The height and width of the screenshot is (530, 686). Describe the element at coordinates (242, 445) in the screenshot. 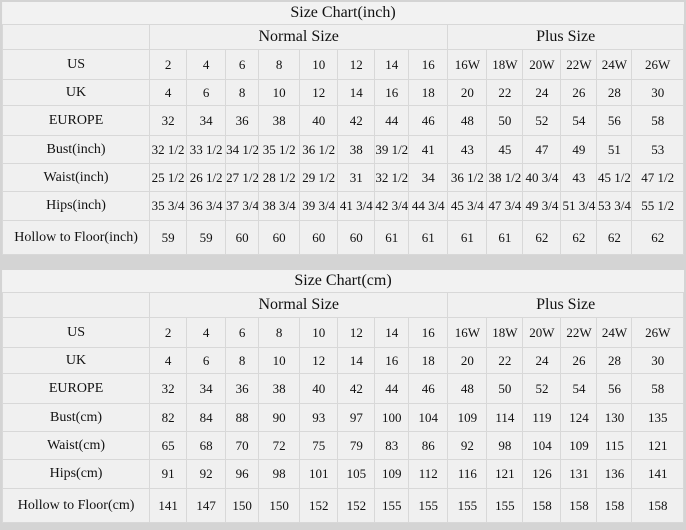

I see `size-cell: 70` at that location.